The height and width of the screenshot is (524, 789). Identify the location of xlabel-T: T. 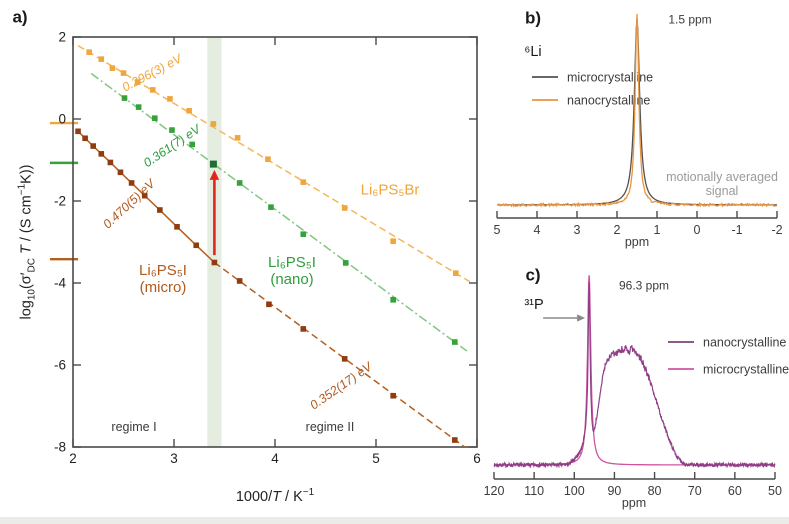
(276, 496).